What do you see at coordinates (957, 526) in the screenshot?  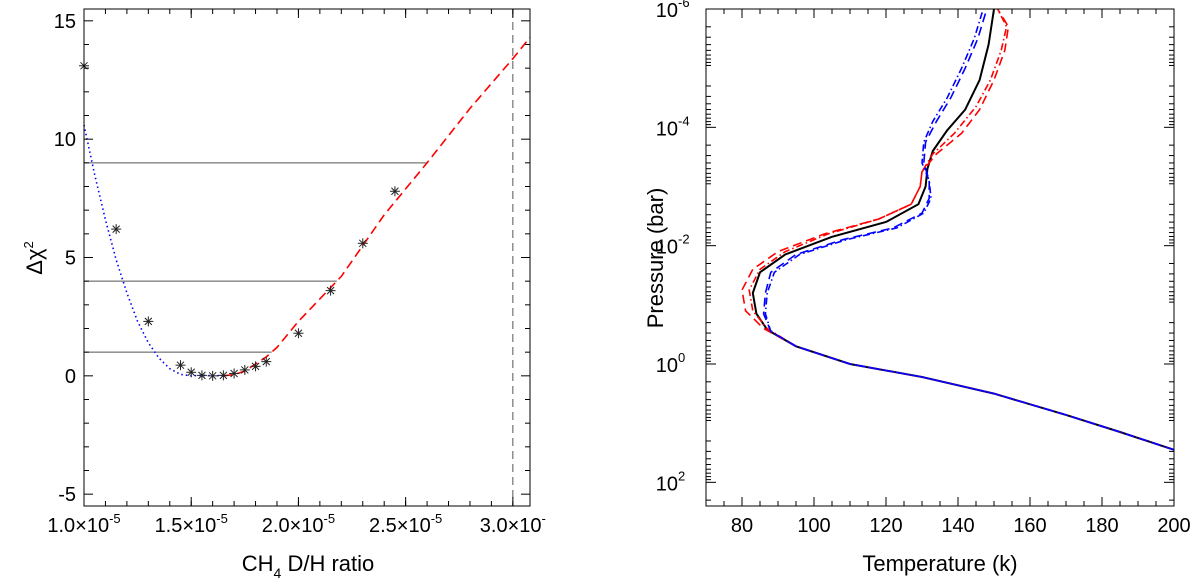 I see `right-x-tick-label-3: 140` at bounding box center [957, 526].